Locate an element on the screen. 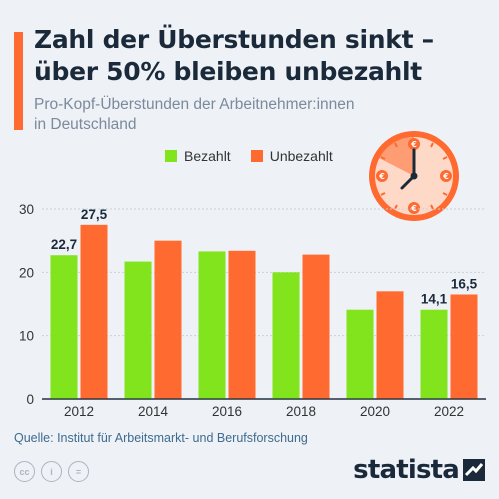 This screenshot has height=499, width=499. legend-item-unpaid: Unbezahlt is located at coordinates (291, 156).